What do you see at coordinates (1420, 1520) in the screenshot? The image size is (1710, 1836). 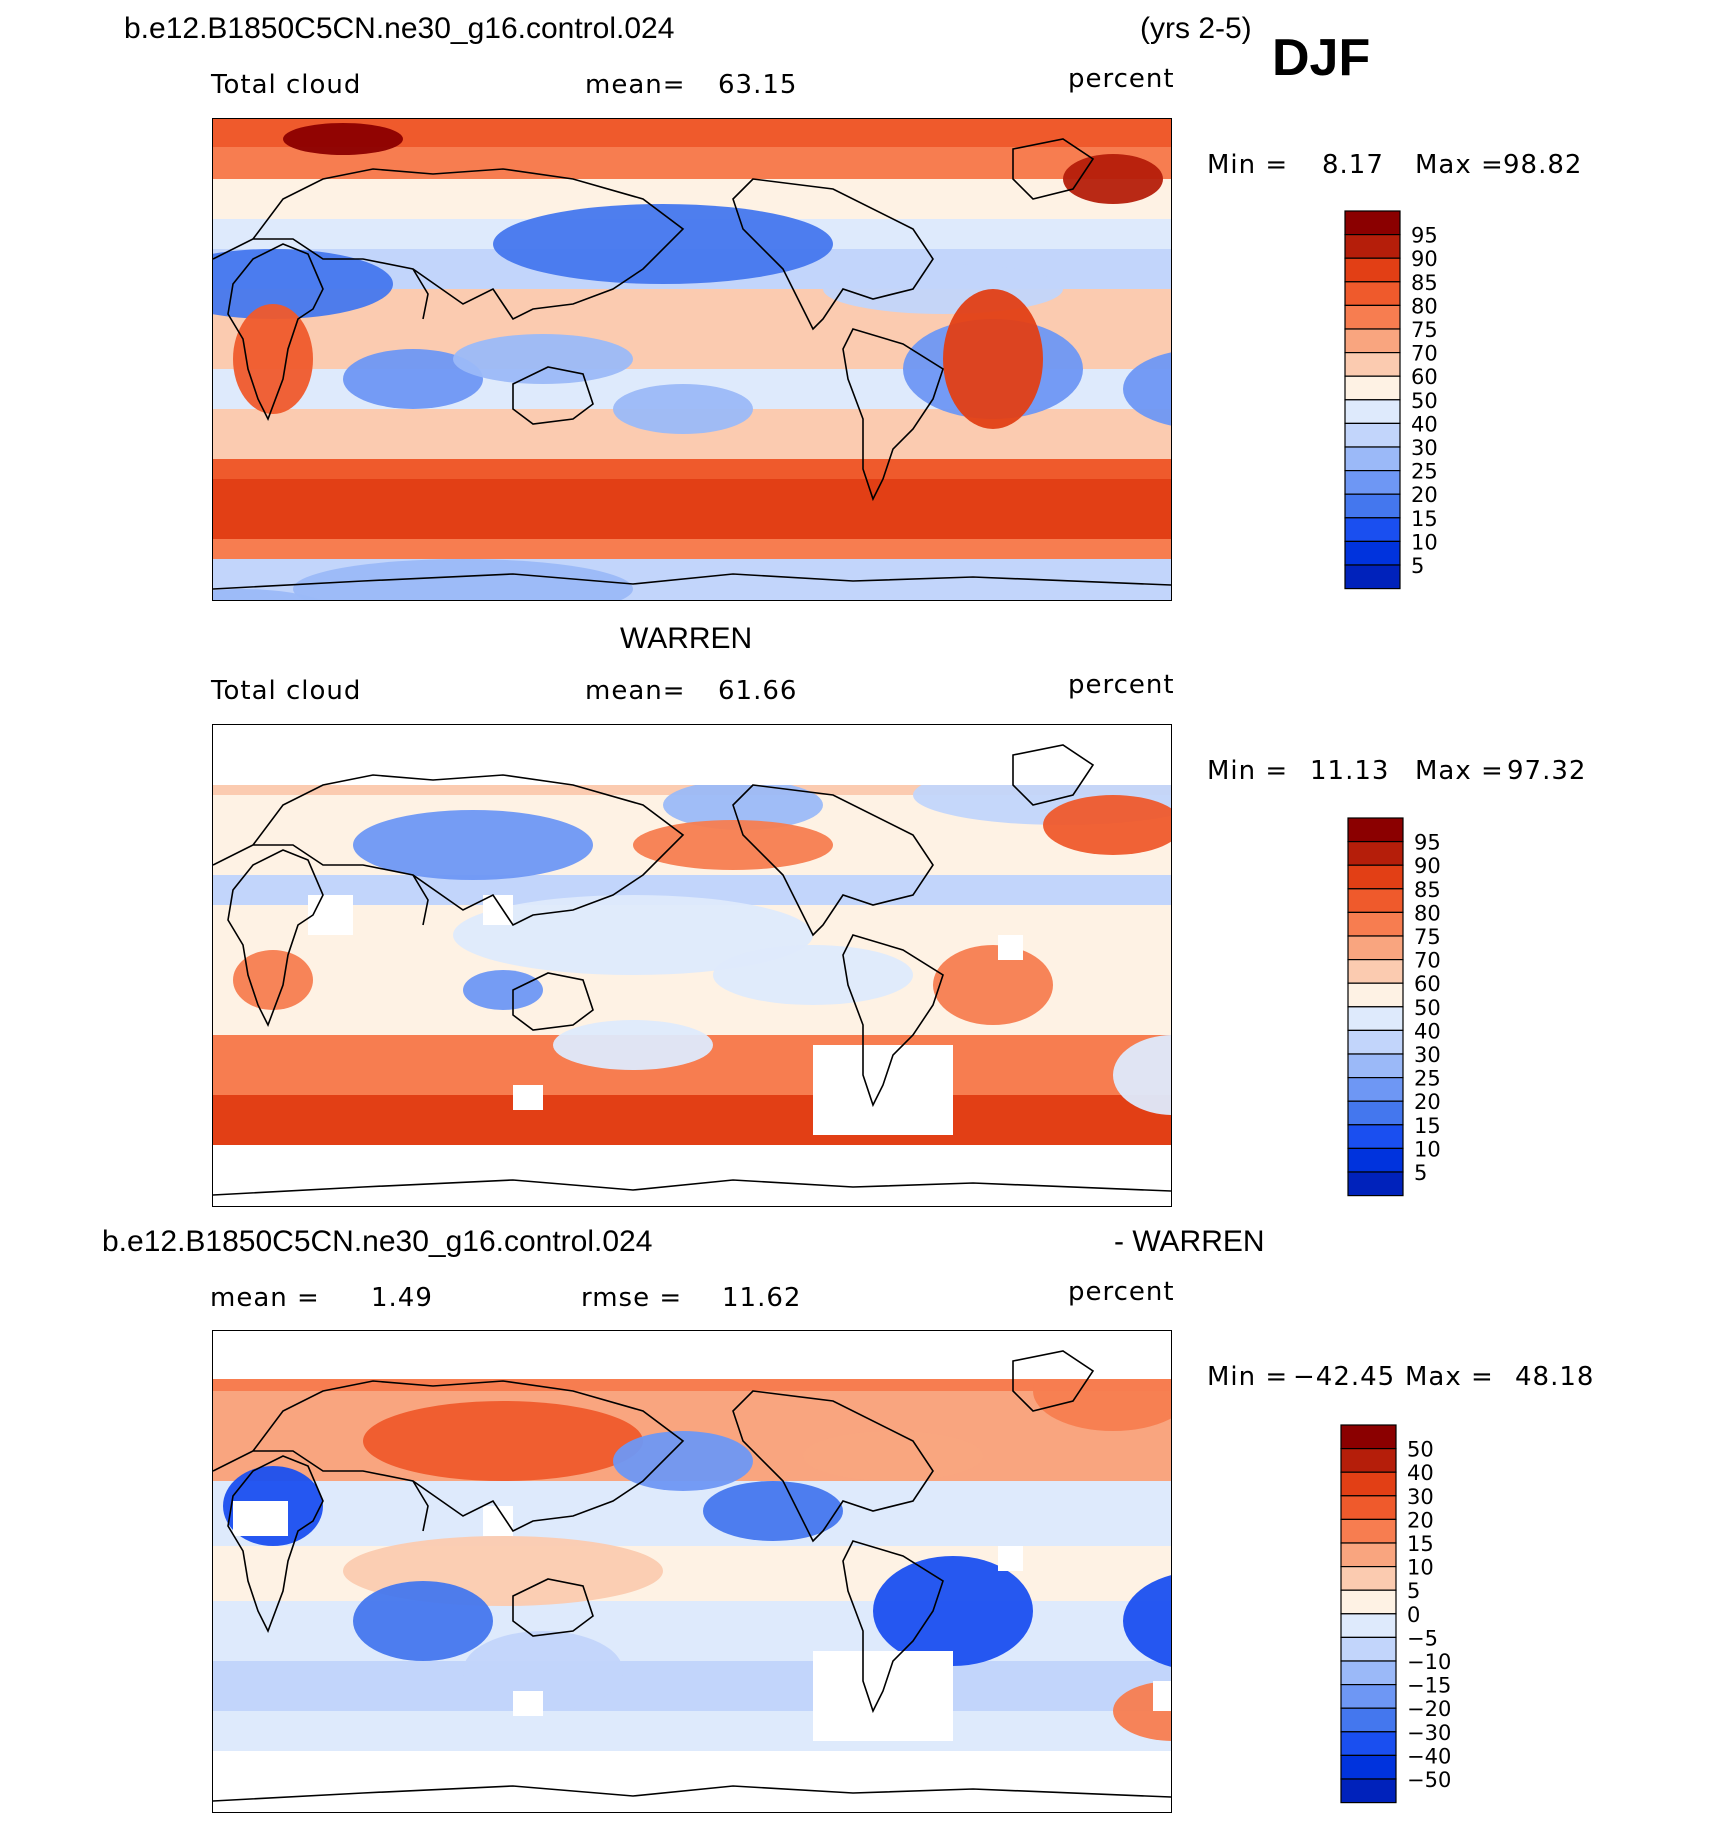 I see `colorbar-label-3: 20` at bounding box center [1420, 1520].